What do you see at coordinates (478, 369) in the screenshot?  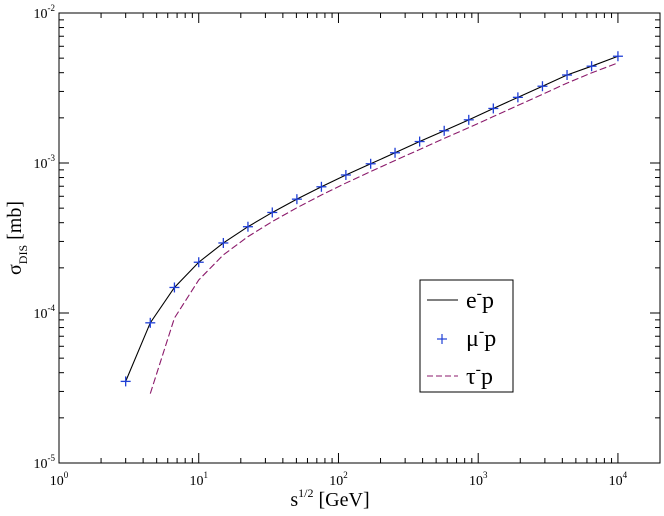 I see `legend-tau-p-sup: -` at bounding box center [478, 369].